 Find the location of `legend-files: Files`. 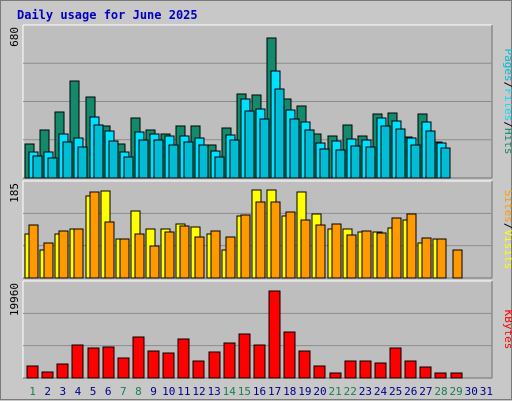

legend-files: Files is located at coordinates (507, 104).